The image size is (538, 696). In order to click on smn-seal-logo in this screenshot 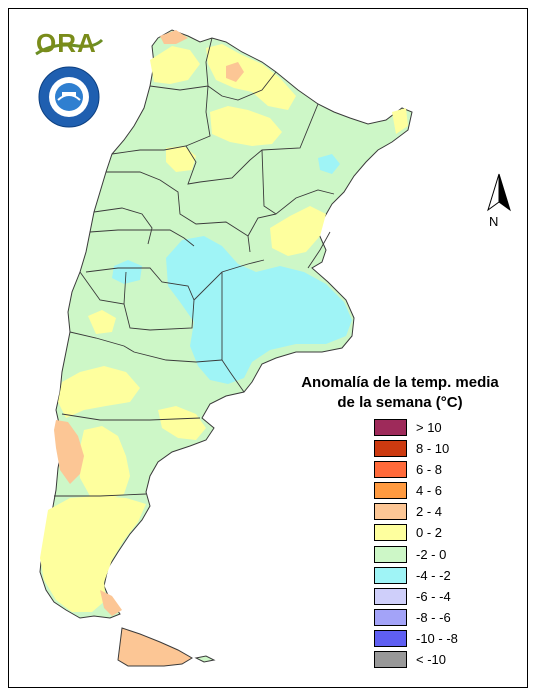, I will do `click(69, 97)`.